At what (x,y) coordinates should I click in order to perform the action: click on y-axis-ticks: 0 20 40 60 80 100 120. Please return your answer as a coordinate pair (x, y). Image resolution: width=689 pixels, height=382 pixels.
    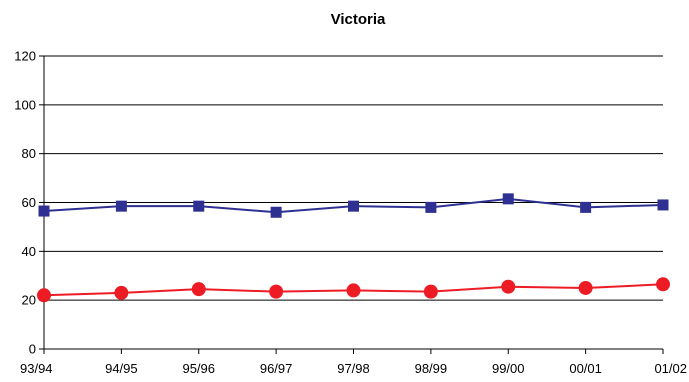
    Looking at the image, I should click on (29, 203).